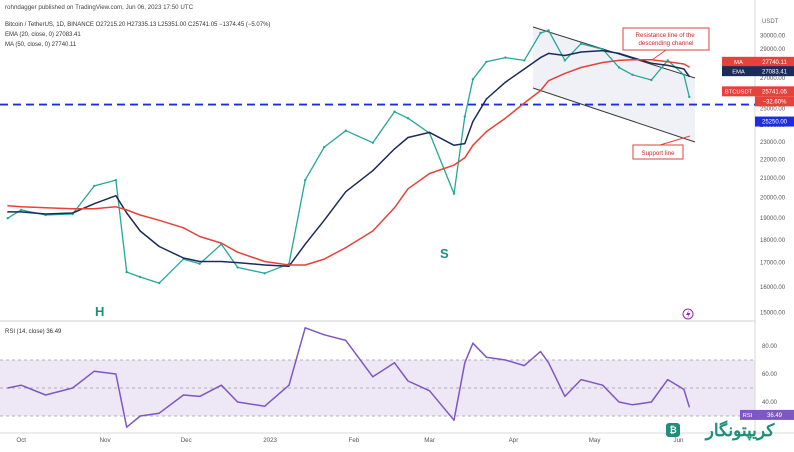 The image size is (794, 452). I want to click on shoulder-label: S, so click(444, 253).